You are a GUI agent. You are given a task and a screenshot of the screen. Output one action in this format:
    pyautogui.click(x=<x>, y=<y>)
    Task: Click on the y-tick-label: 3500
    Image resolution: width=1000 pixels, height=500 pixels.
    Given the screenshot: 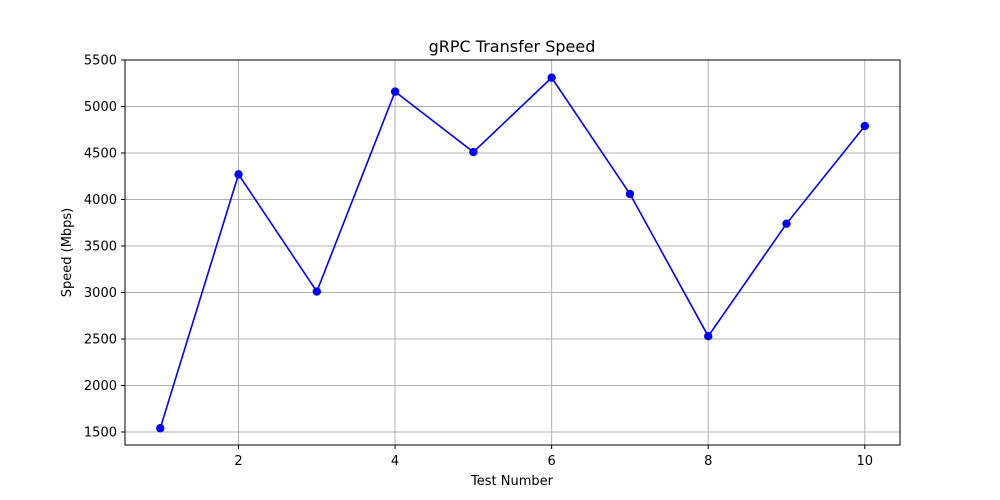 What is the action you would take?
    pyautogui.click(x=100, y=246)
    